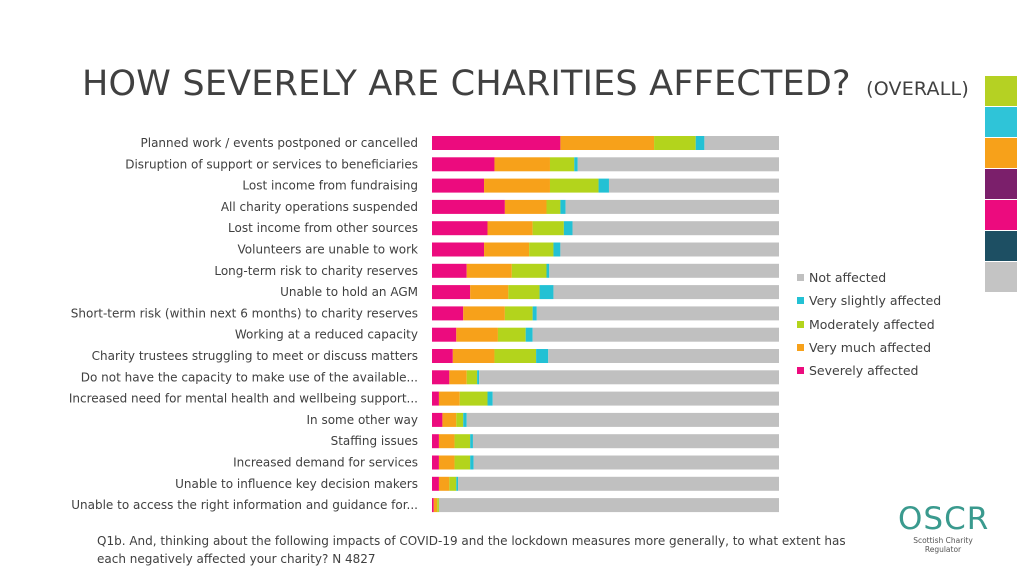 The width and height of the screenshot is (1024, 576). Describe the element at coordinates (875, 301) in the screenshot. I see `legend-label: Very slightly affected` at that location.